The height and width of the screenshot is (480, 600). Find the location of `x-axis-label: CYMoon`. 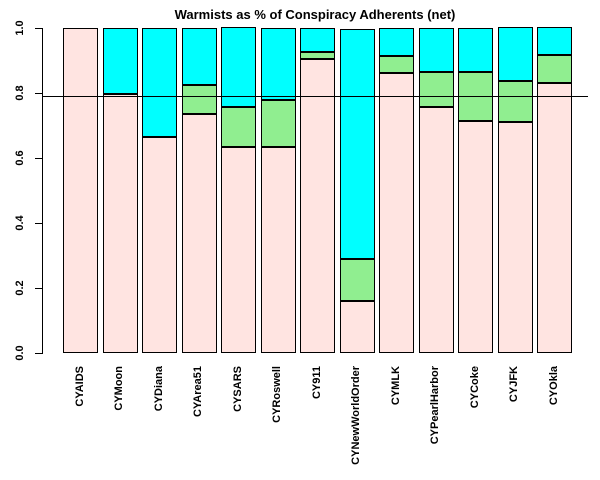

x-axis-label: CYMoon is located at coordinates (119, 388).